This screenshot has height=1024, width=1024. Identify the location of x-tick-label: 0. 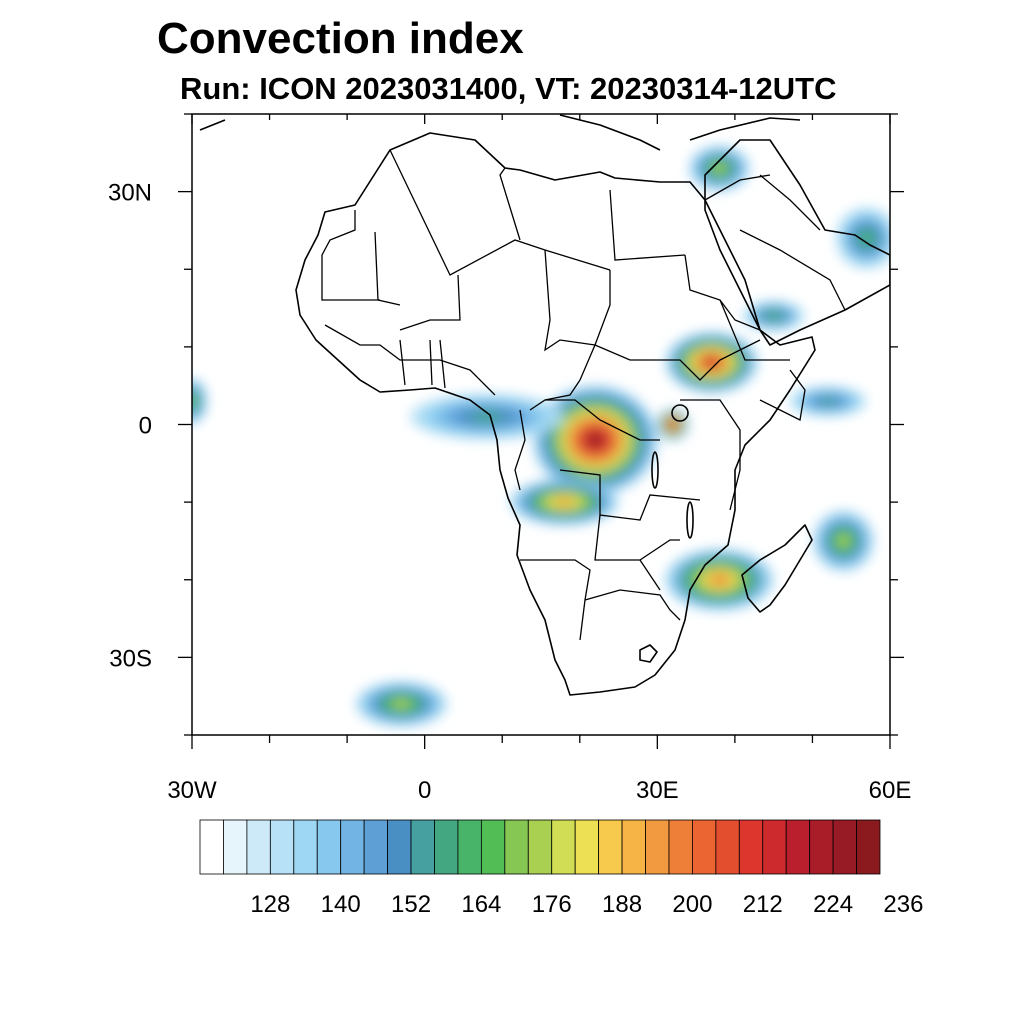
(424, 790).